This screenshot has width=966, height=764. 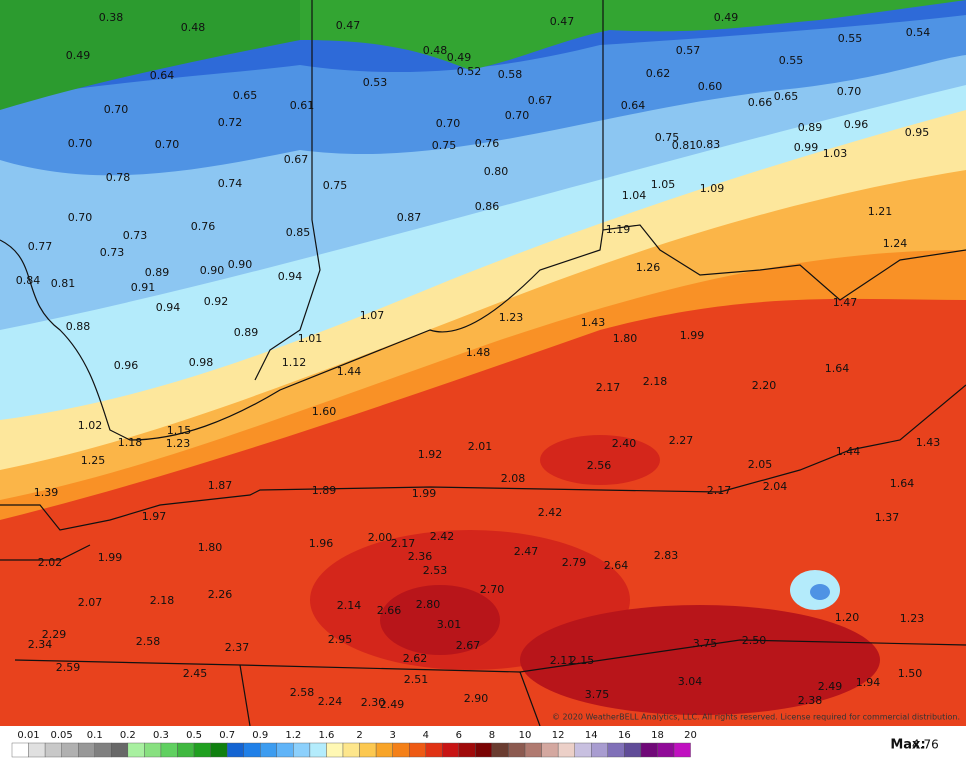 What do you see at coordinates (330, 701) in the screenshot?
I see `map-value-label: 2.24` at bounding box center [330, 701].